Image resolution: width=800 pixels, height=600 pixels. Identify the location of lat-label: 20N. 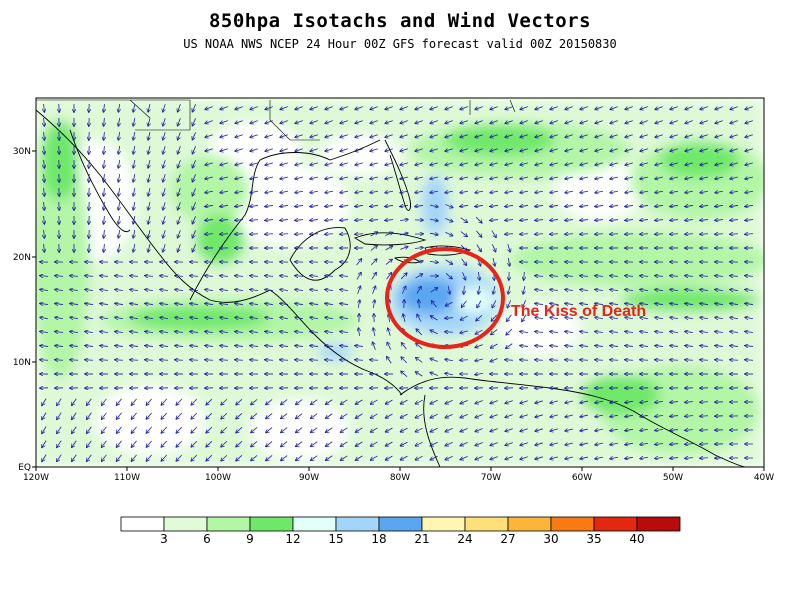
(22, 258).